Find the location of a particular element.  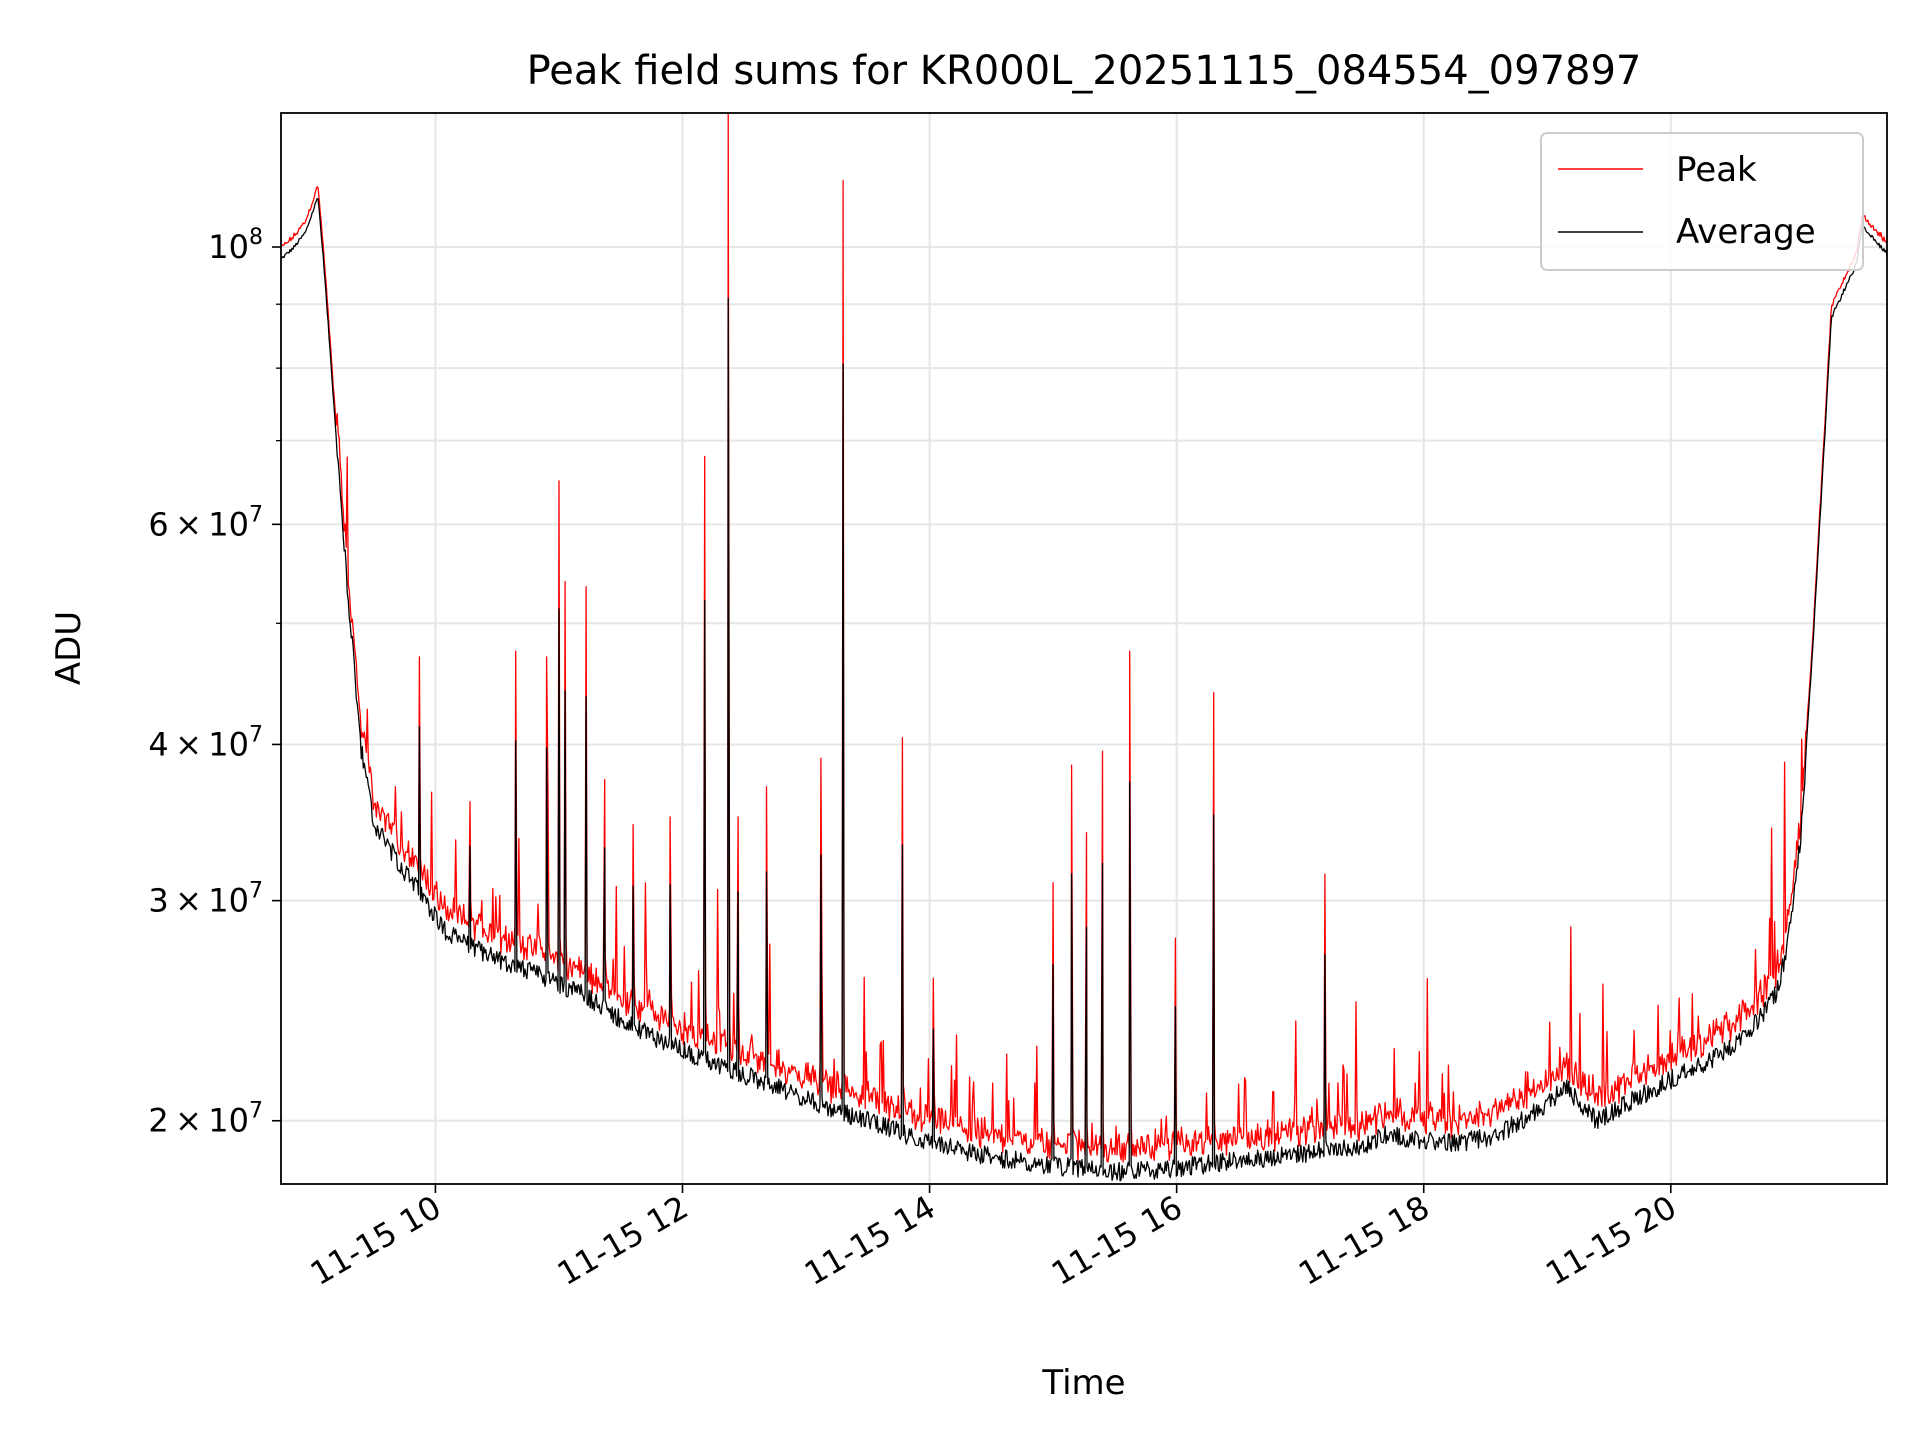

y-tick-label: 108 is located at coordinates (235, 245).